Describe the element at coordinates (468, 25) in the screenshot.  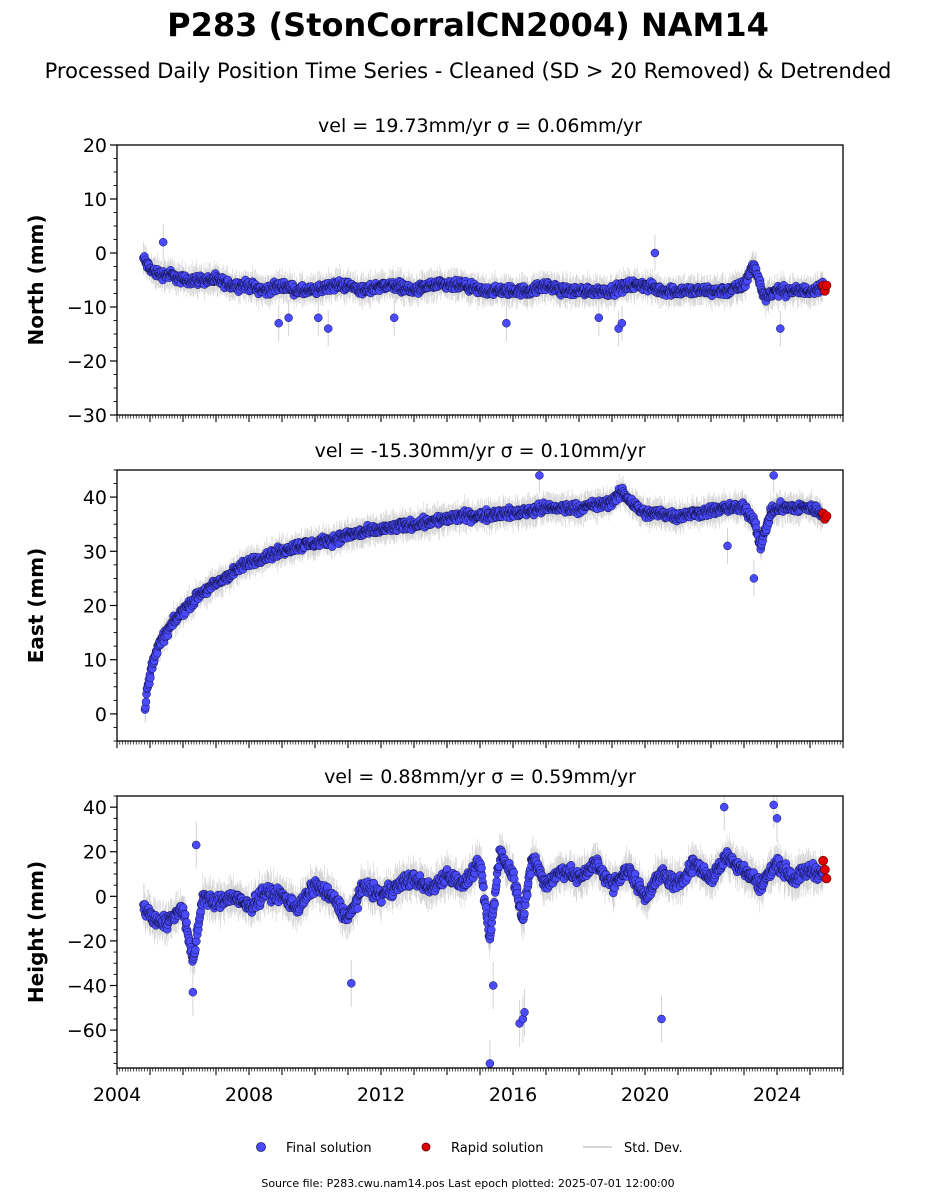
I see `figure-title: P283 (StonCorralCN2004) NAM14` at that location.